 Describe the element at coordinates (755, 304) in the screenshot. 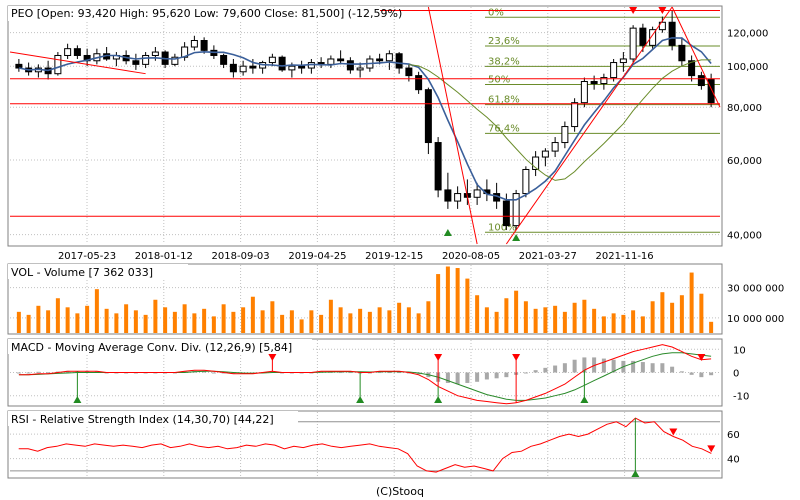

I see `volume-y-ticks: 10 000 000 30 000 000` at that location.